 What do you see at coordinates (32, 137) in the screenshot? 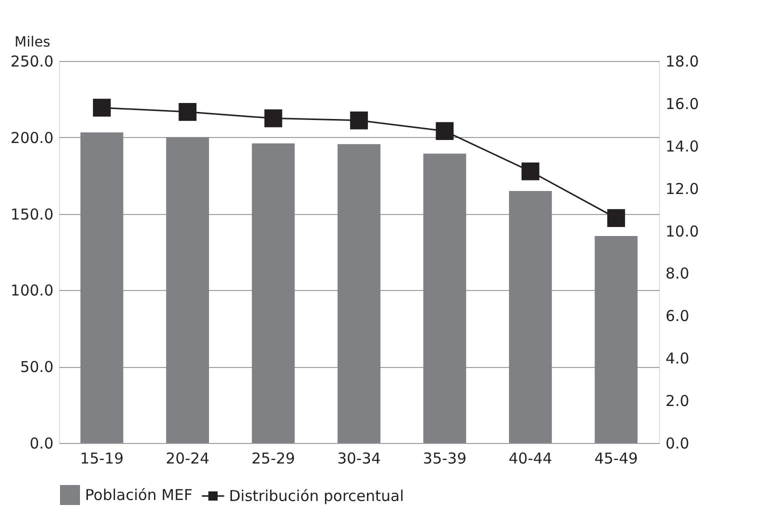
I see `y-tick-label: 200.0` at bounding box center [32, 137].